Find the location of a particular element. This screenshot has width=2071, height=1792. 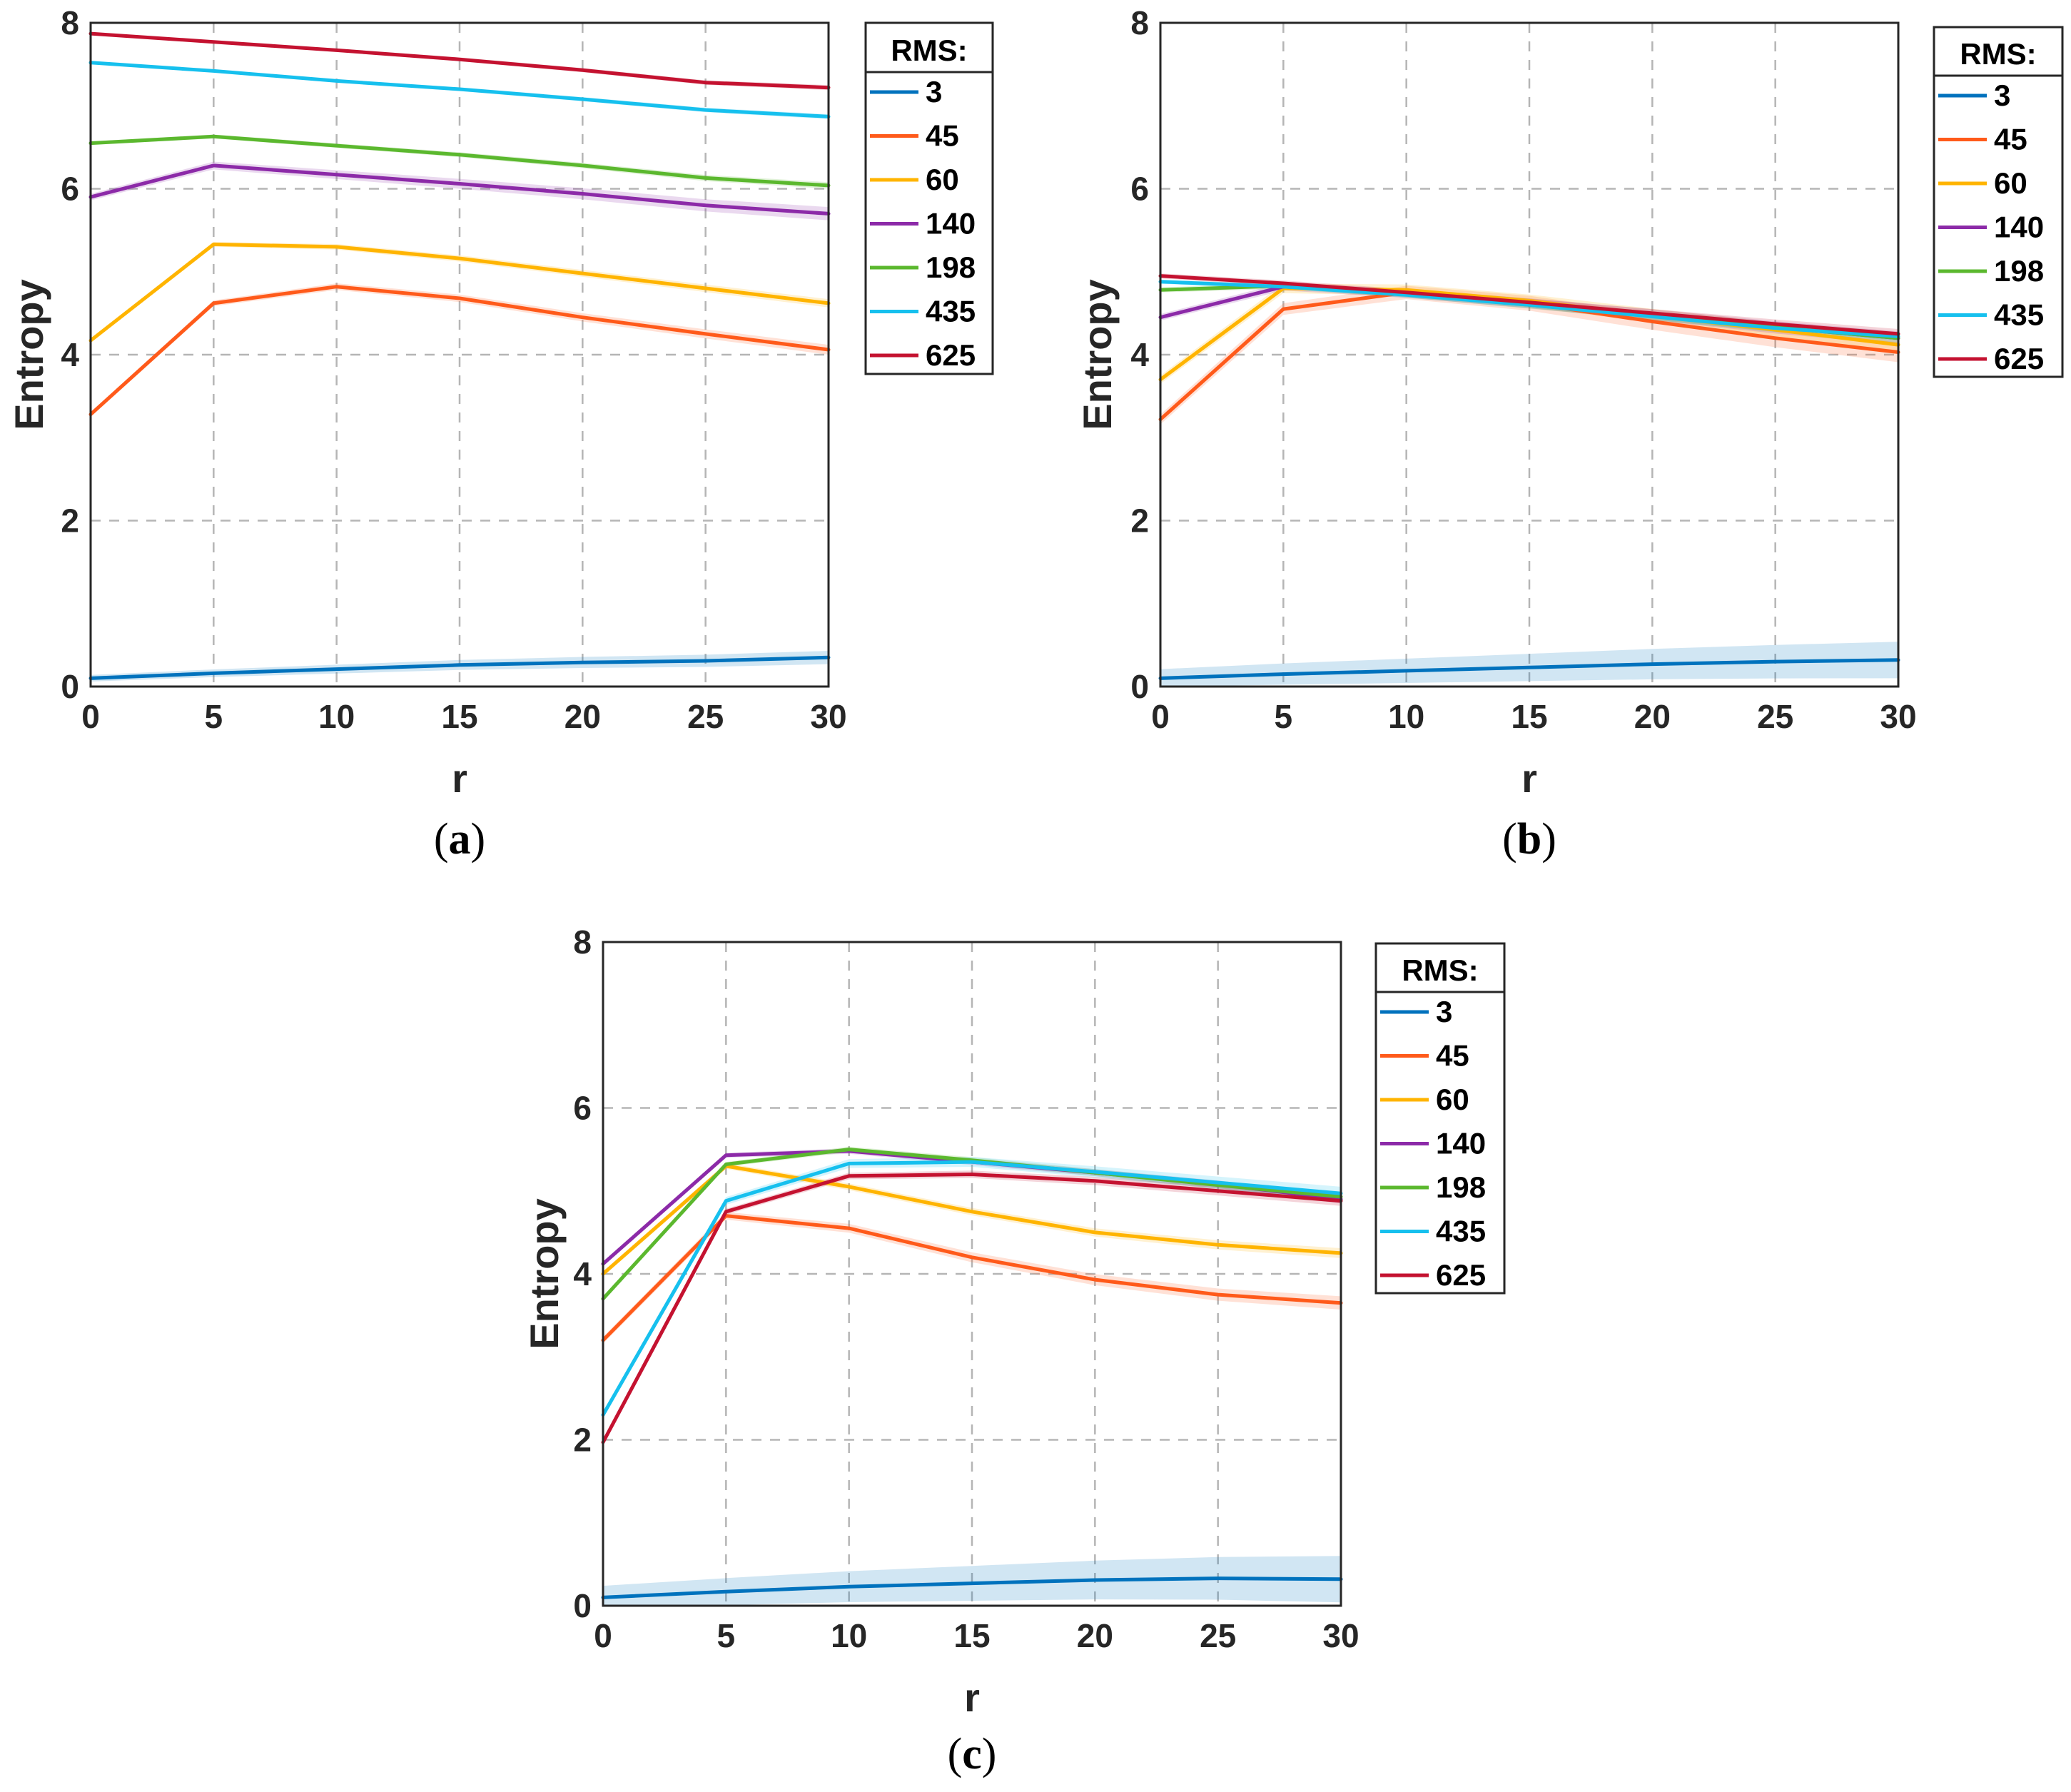

y-tick-label: 0 is located at coordinates (582, 1605).